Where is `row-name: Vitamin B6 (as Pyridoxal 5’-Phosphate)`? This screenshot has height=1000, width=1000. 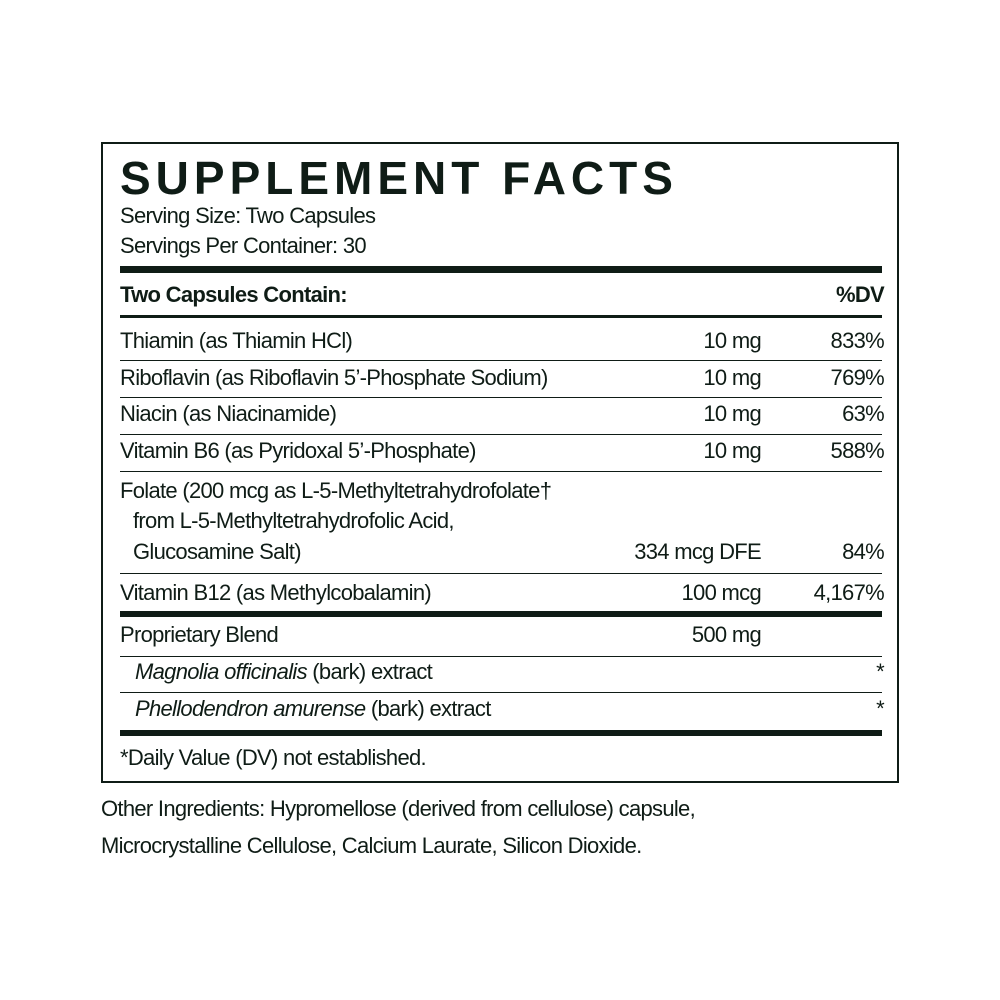
row-name: Vitamin B6 (as Pyridoxal 5’-Phosphate) is located at coordinates (298, 450).